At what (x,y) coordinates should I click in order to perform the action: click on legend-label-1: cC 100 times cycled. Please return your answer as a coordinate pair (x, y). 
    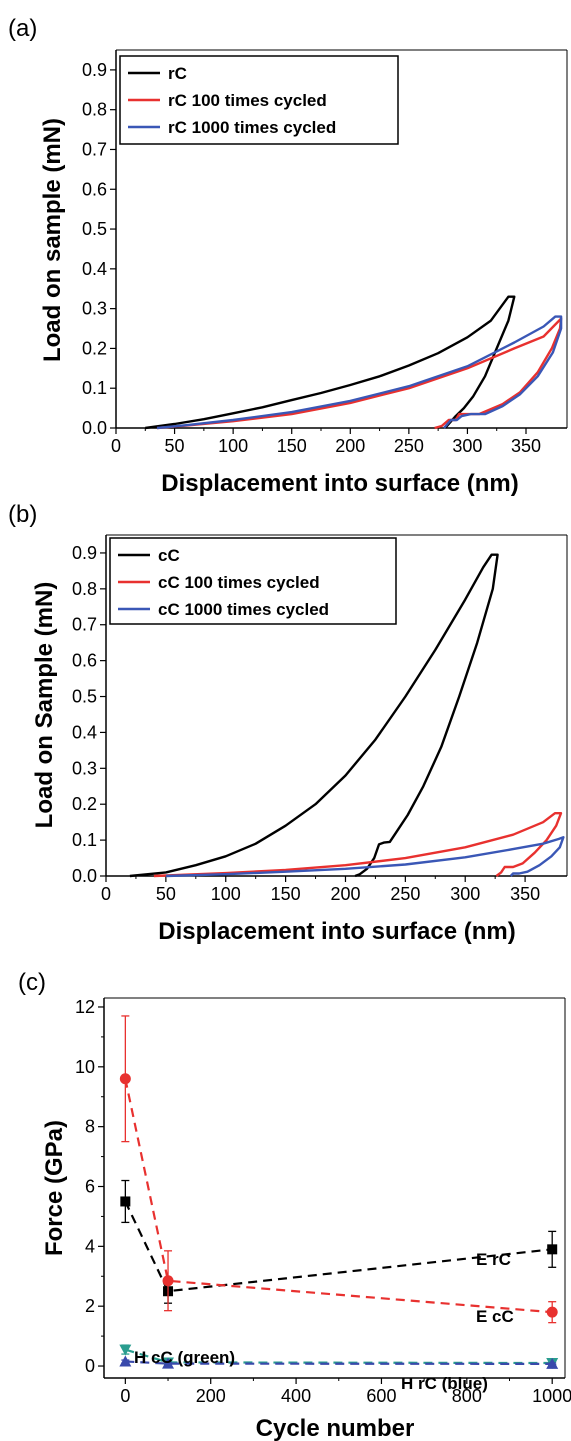
    Looking at the image, I should click on (239, 582).